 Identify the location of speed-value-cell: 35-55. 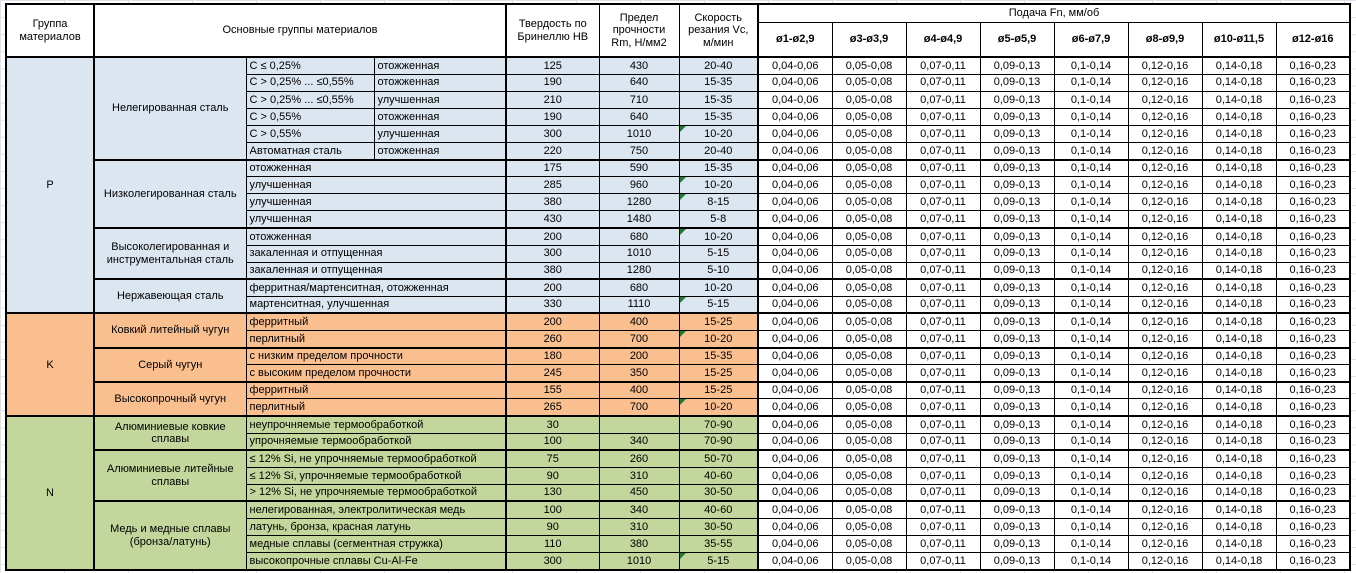
(718, 544).